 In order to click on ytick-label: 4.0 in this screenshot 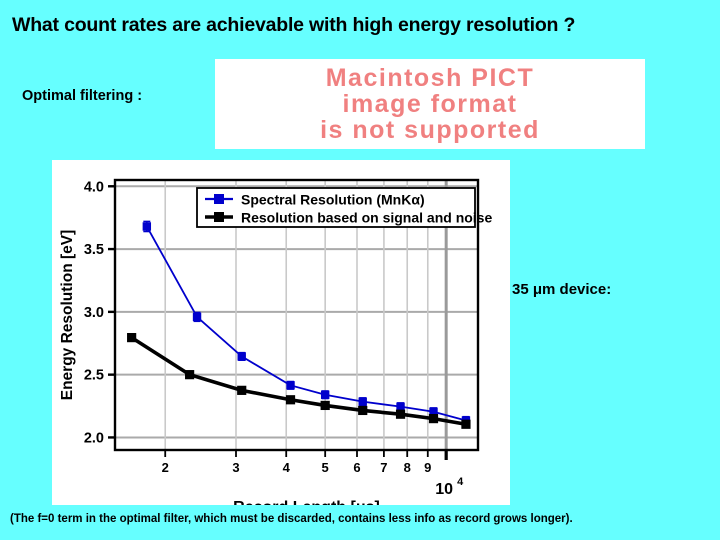, I will do `click(94, 187)`.